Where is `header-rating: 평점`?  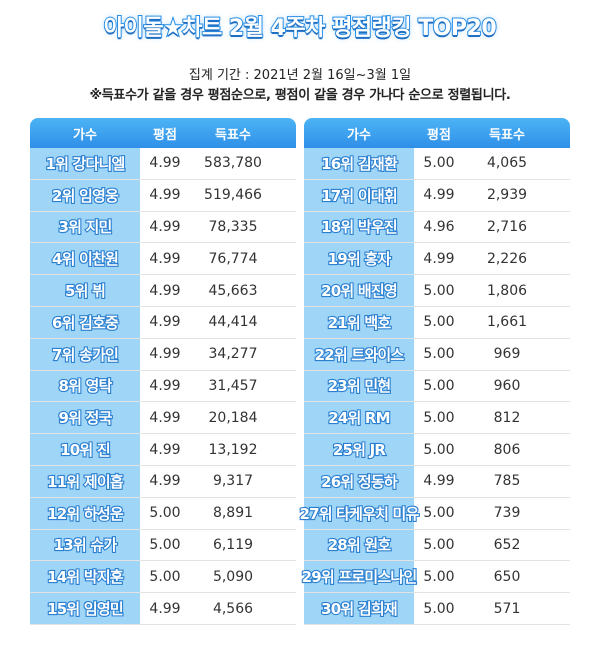 header-rating: 평점 is located at coordinates (439, 135).